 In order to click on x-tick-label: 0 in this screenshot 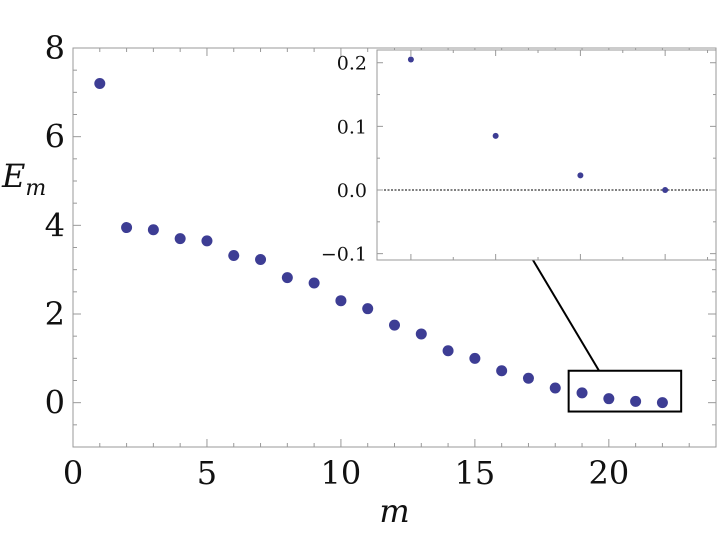, I will do `click(73, 473)`.